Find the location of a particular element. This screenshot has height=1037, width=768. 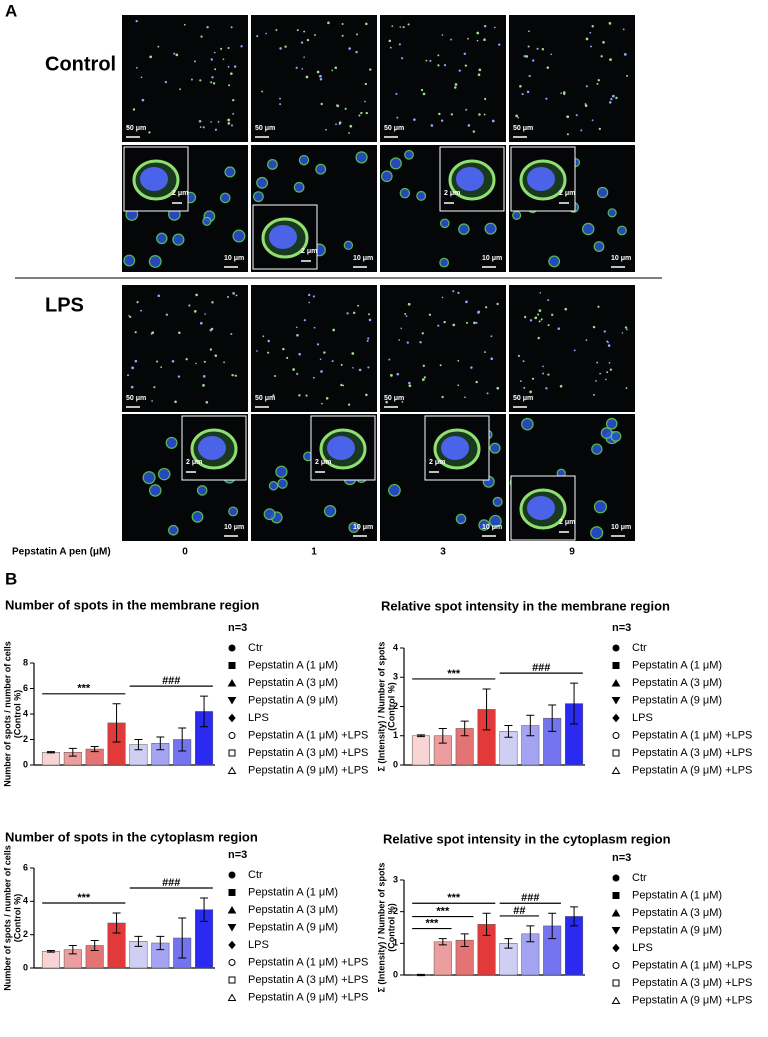

row-label: LPS is located at coordinates (64, 305).